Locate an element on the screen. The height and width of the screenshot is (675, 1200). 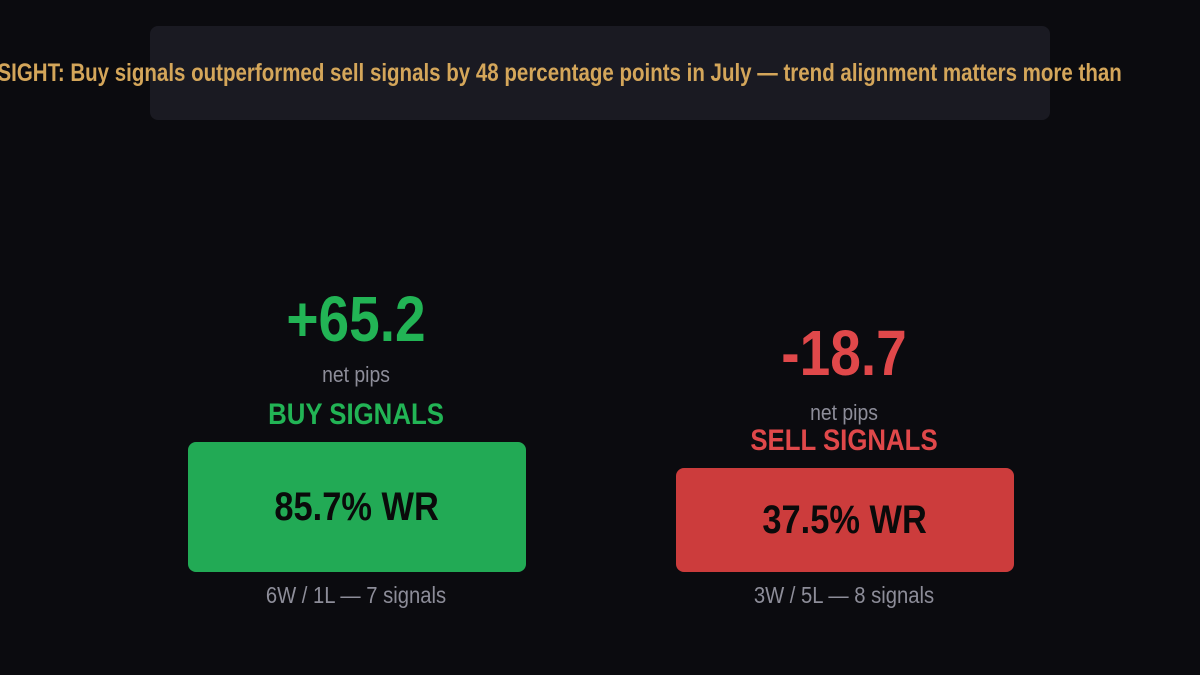
insight-banner is located at coordinates (600, 73).